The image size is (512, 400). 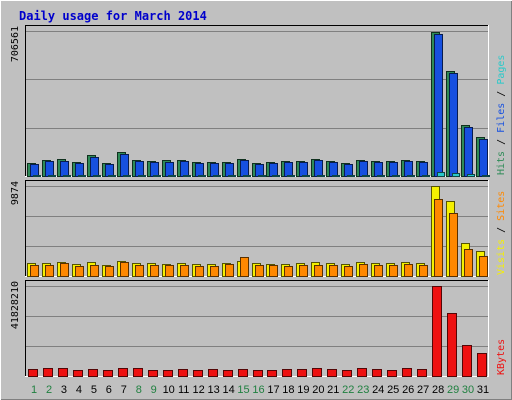 I want to click on day-label-5: 5, so click(x=94, y=390).